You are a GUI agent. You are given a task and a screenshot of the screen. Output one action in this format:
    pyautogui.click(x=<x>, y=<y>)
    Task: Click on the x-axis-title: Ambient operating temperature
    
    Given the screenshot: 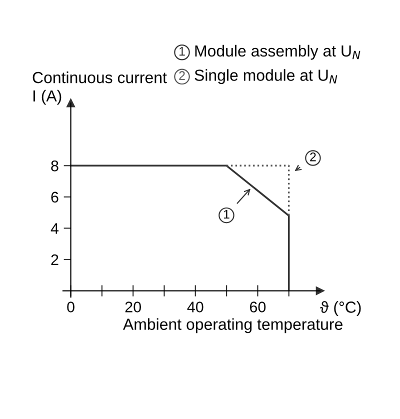 What is the action you would take?
    pyautogui.click(x=232, y=326)
    